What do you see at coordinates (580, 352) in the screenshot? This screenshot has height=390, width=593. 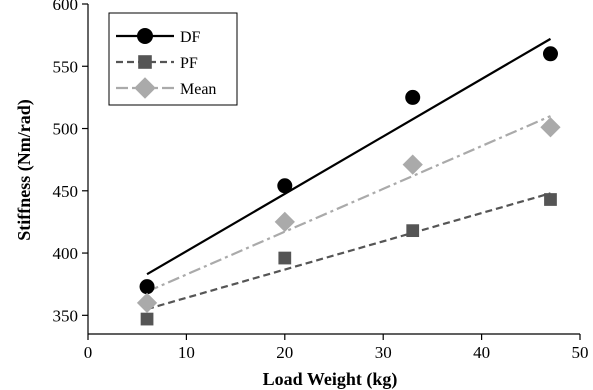 I see `x-tick-label: 50` at bounding box center [580, 352].